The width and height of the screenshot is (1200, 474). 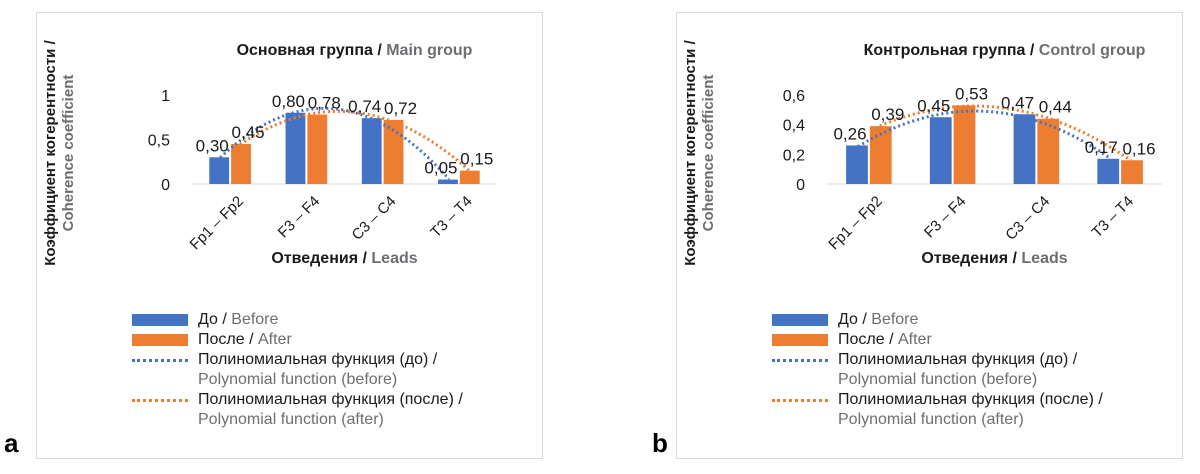 I want to click on y-tick-label: 0,2, so click(x=794, y=155).